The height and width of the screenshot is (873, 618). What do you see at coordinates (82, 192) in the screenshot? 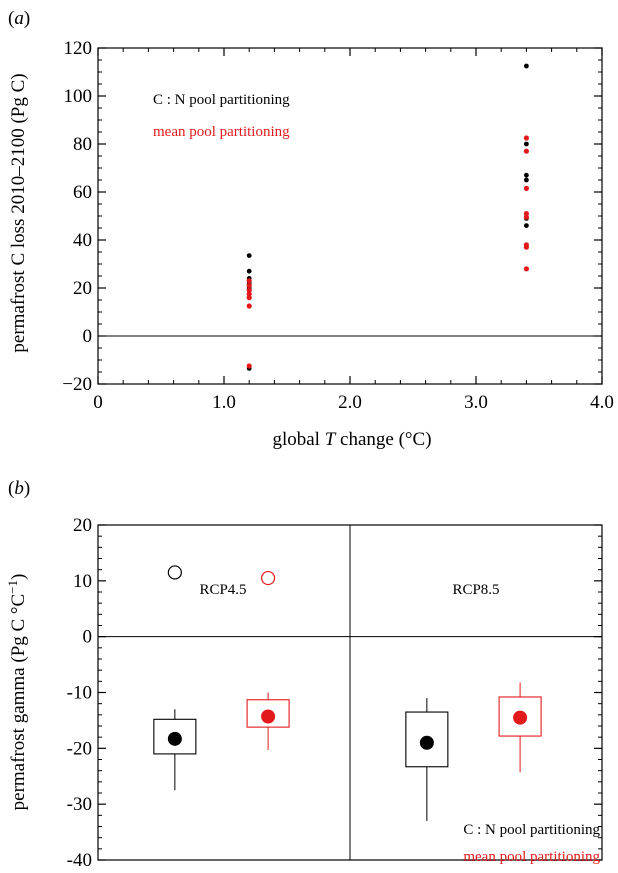
I see `panel-a-y-tick-label: 60` at bounding box center [82, 192].